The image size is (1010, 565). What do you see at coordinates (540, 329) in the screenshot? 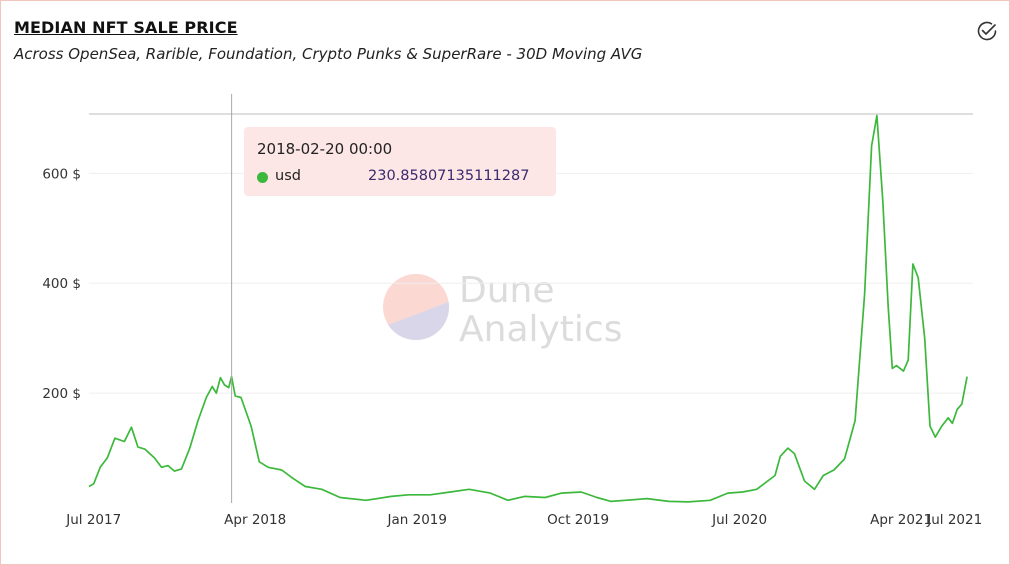
I see `watermark-line2: Analytics` at bounding box center [540, 329].